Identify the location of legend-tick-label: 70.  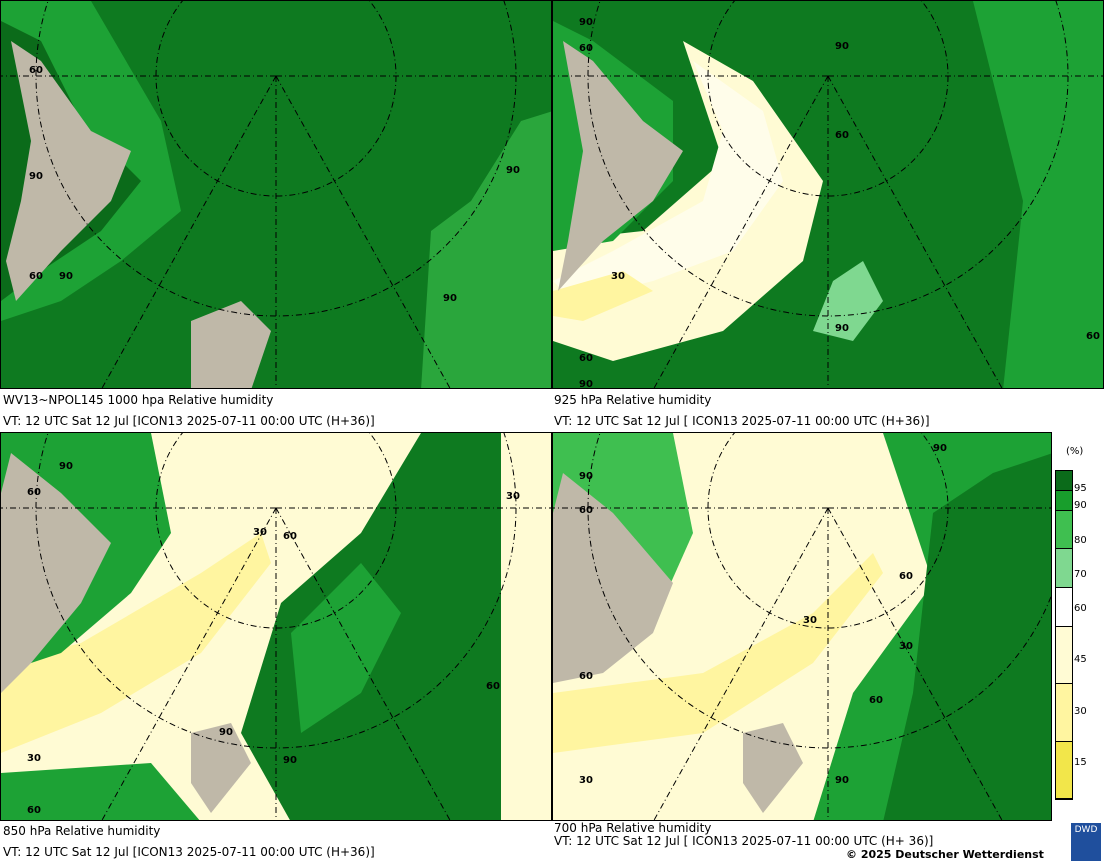
(1080, 574).